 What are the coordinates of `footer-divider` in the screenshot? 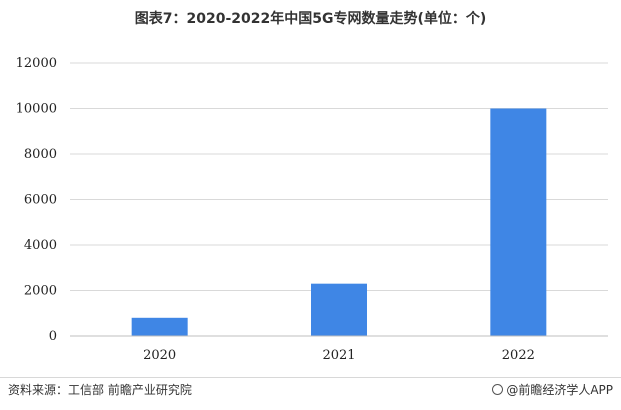 It's located at (310, 377).